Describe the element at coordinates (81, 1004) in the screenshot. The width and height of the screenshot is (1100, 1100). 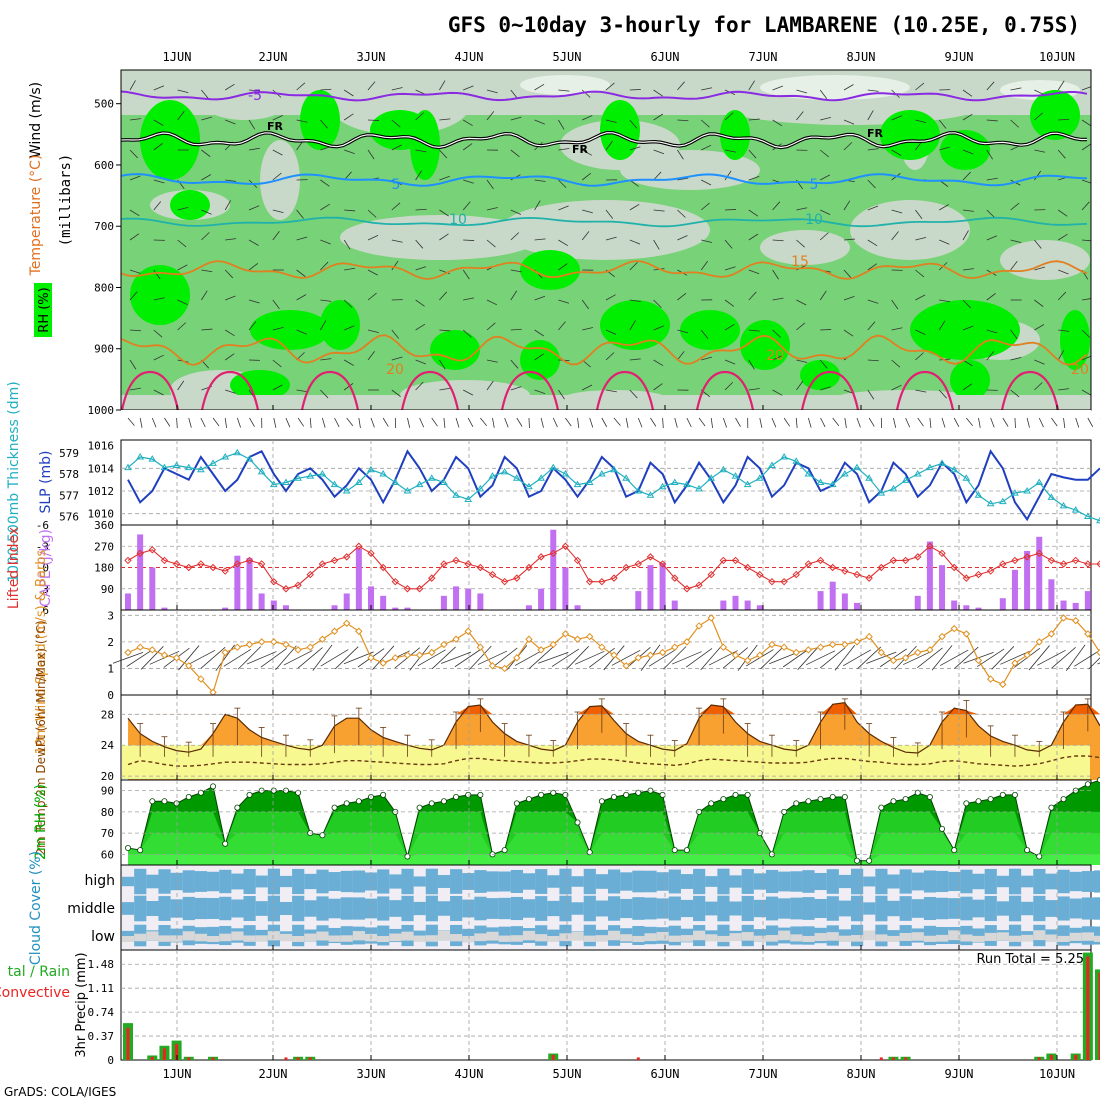
I see `precip-axis-label: 3hr Precip (mm)` at that location.